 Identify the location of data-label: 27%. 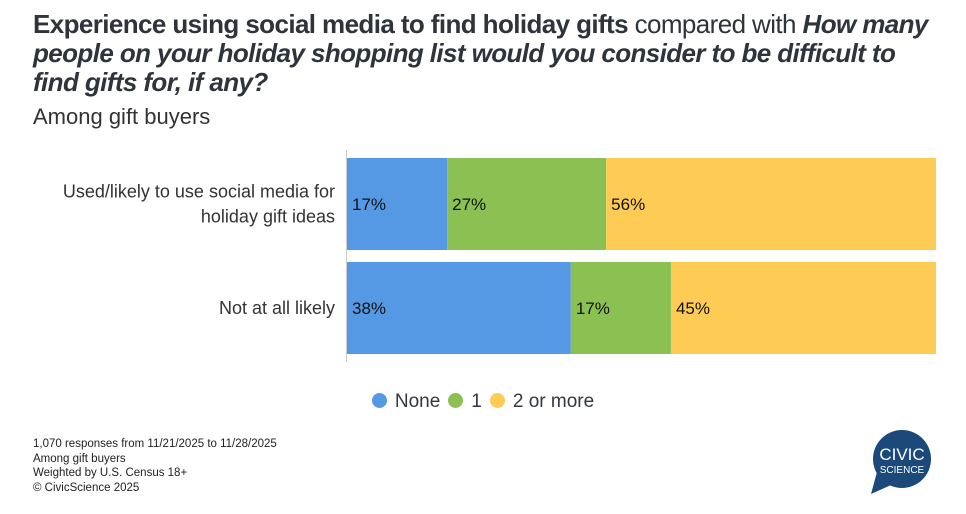
(469, 204).